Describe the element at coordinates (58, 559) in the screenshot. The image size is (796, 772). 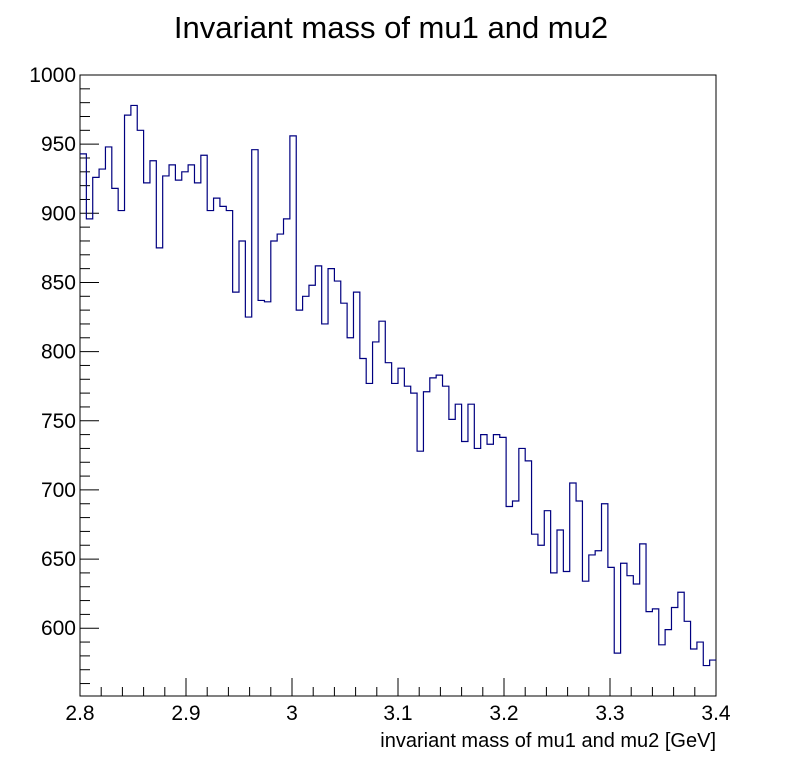
I see `y-tick-label: 650` at that location.